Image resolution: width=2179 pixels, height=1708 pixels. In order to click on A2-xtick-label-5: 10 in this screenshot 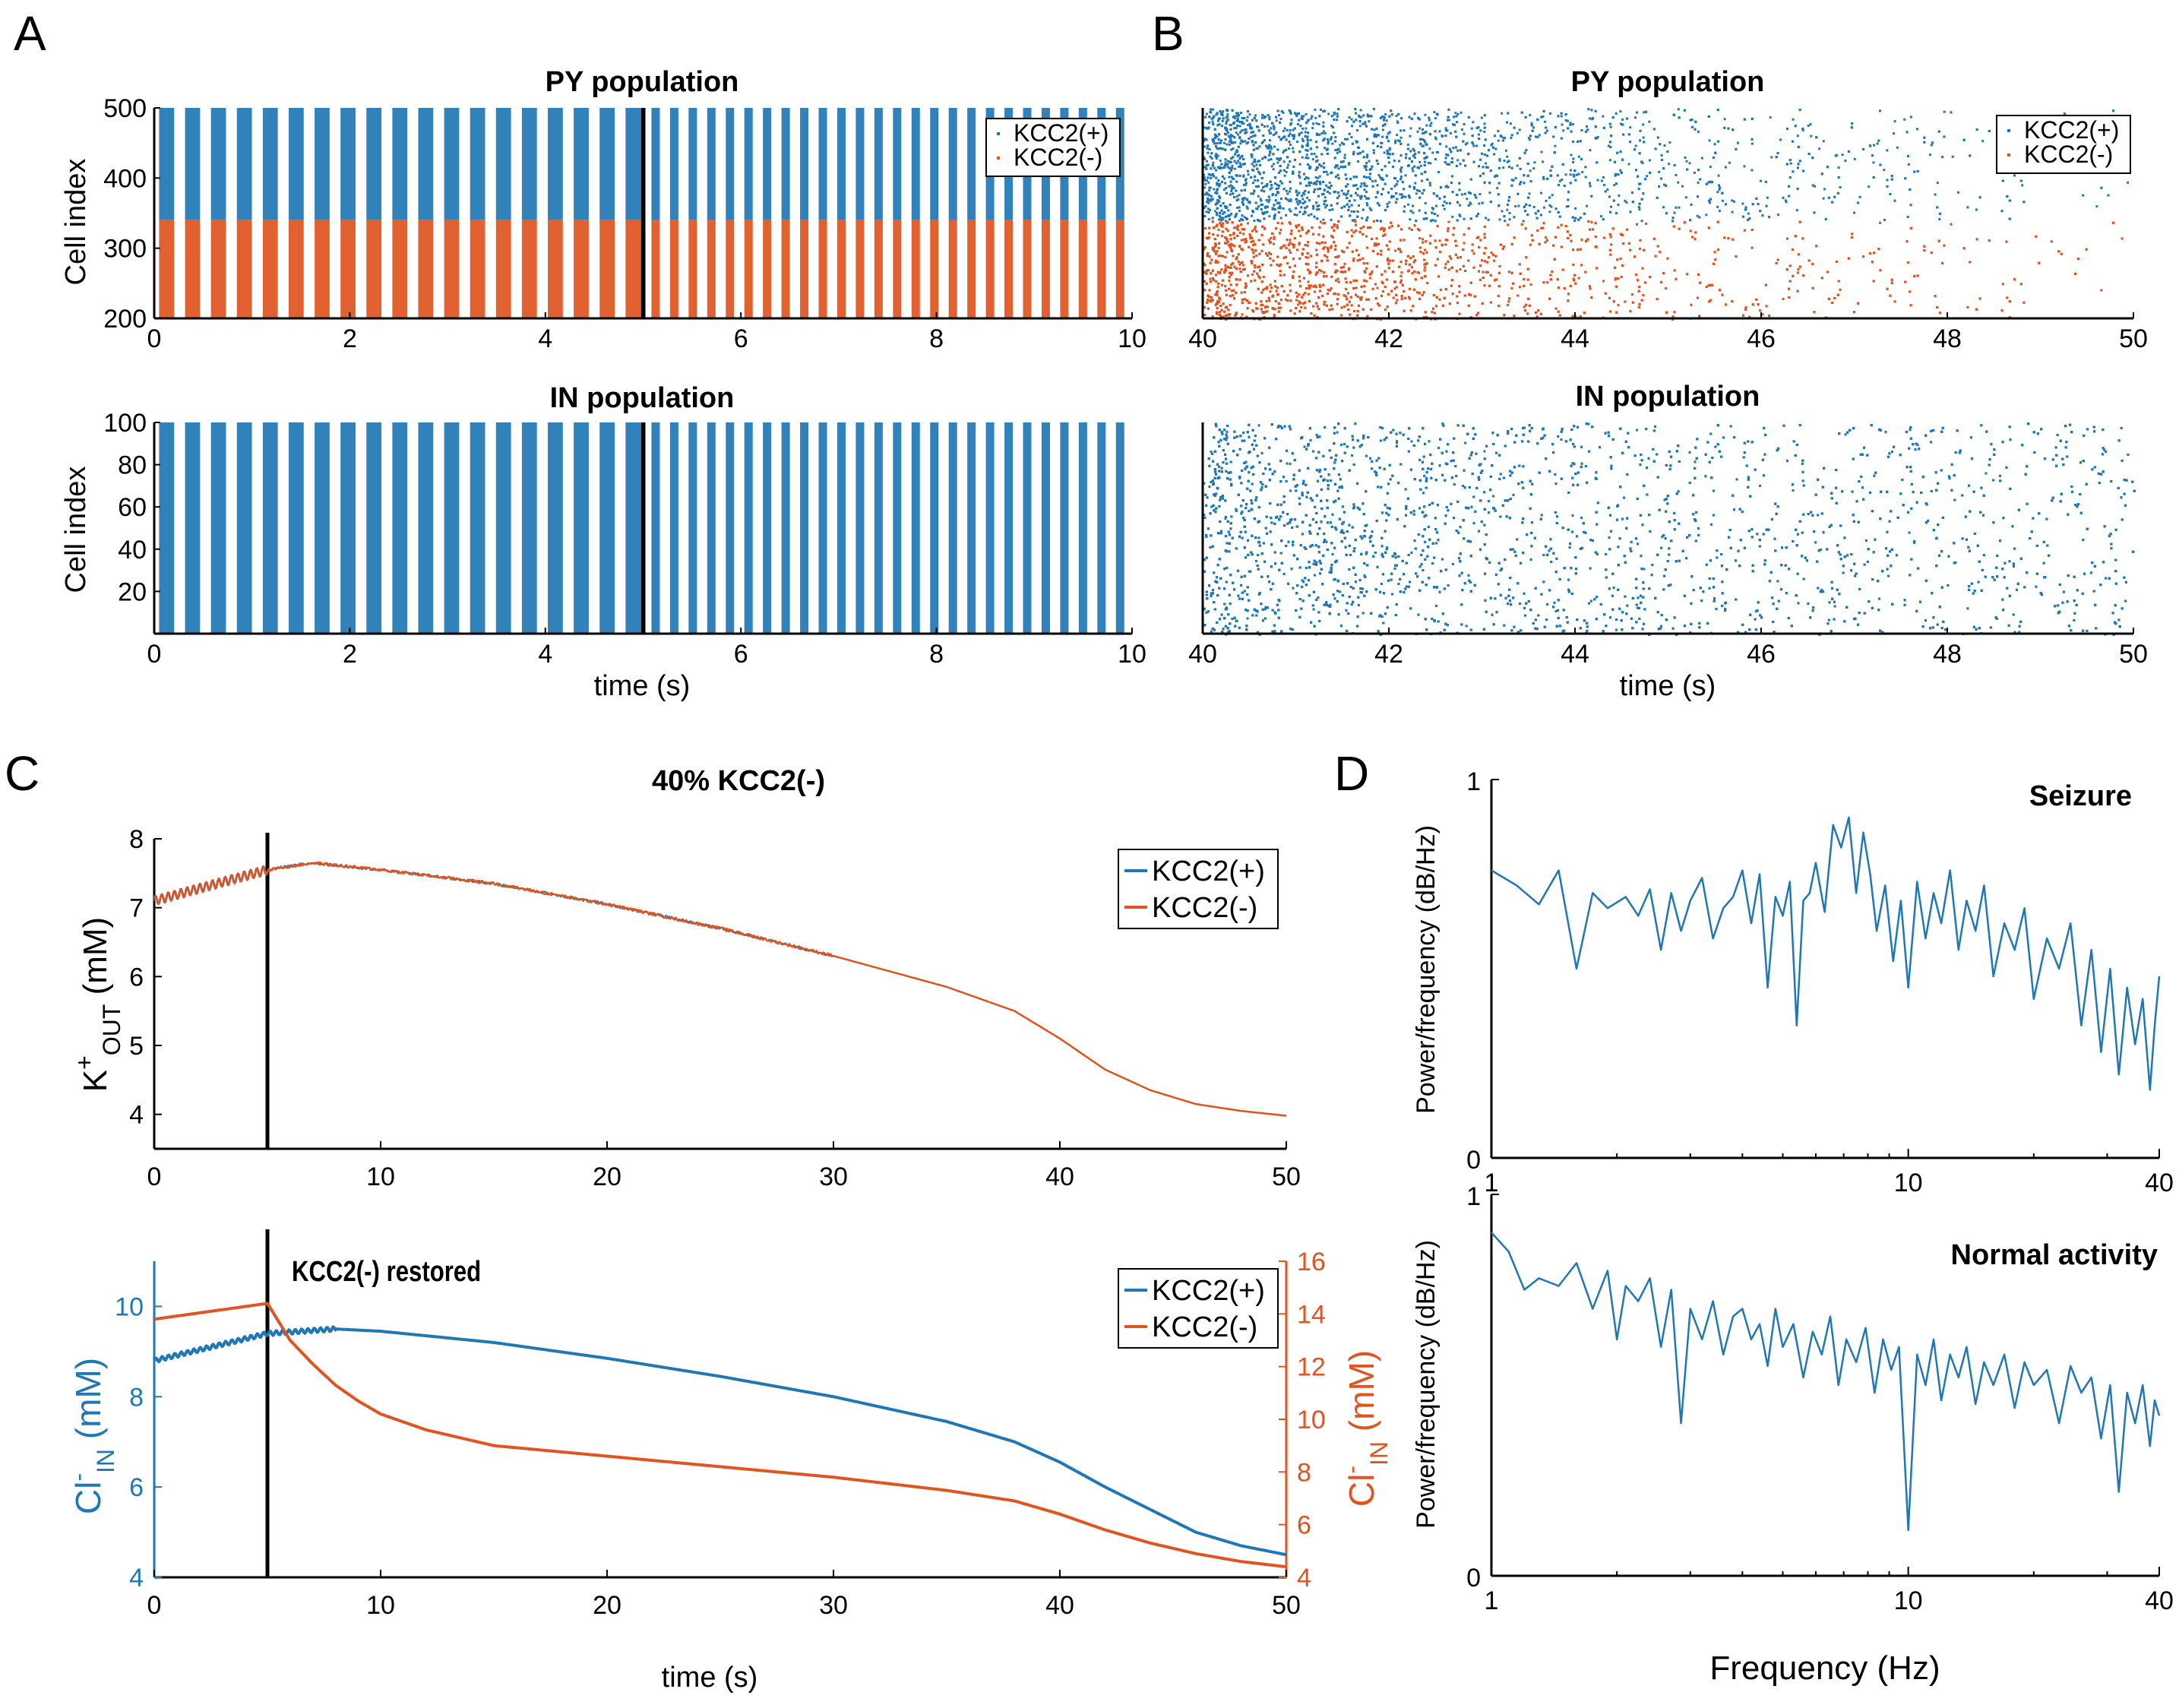, I will do `click(1132, 654)`.